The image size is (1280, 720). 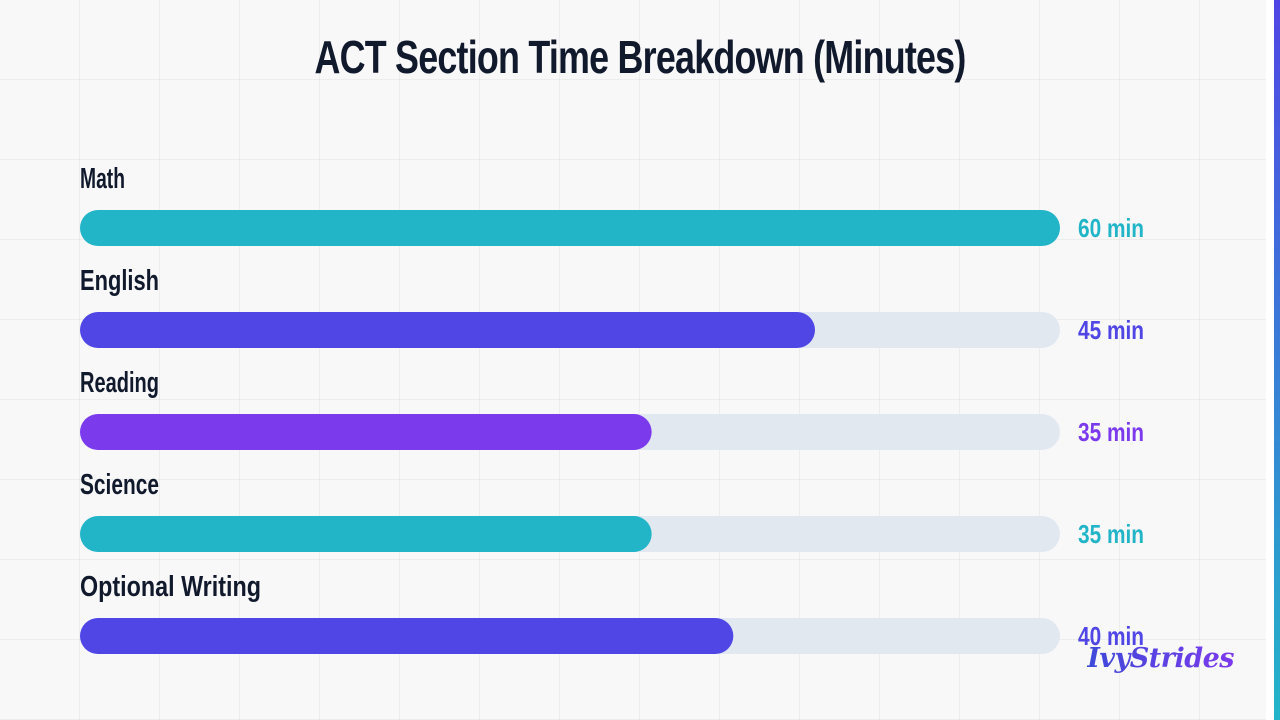 What do you see at coordinates (119, 485) in the screenshot?
I see `bar-label: Science` at bounding box center [119, 485].